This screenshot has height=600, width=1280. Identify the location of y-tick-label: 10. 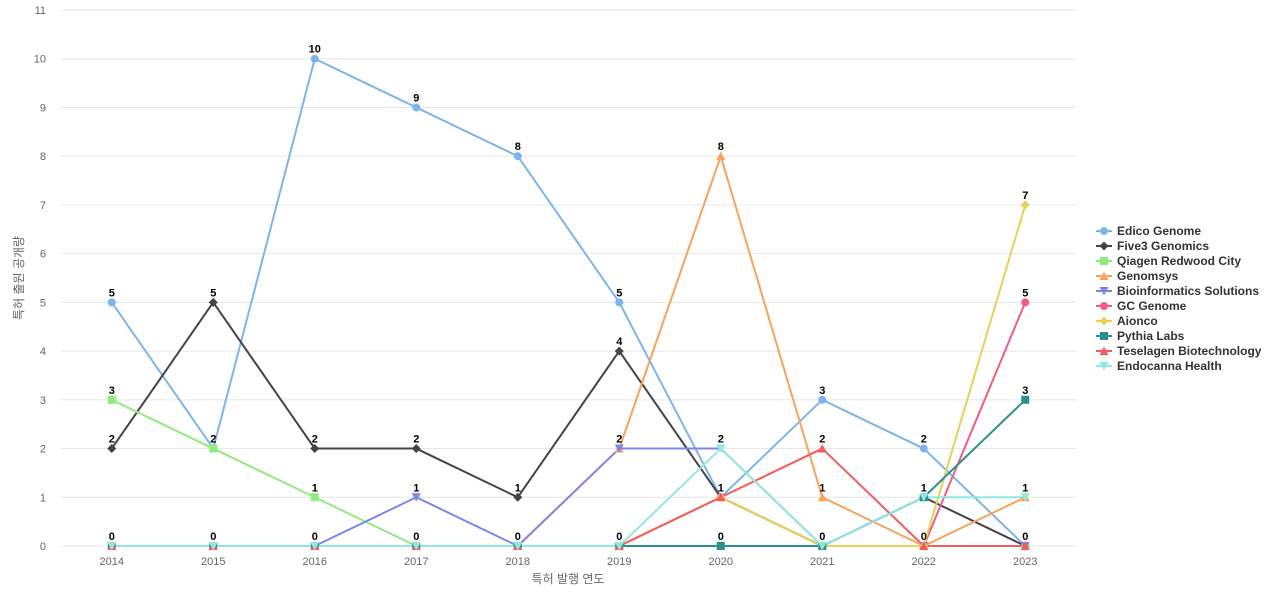
(40, 60).